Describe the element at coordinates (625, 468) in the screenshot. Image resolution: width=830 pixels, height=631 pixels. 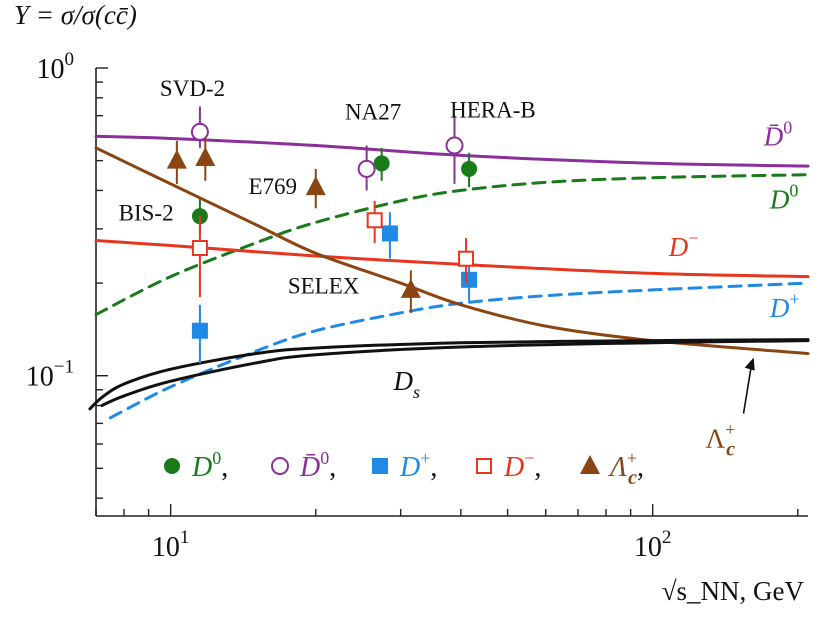
I see `legend-label-4: Λ+ c,` at that location.